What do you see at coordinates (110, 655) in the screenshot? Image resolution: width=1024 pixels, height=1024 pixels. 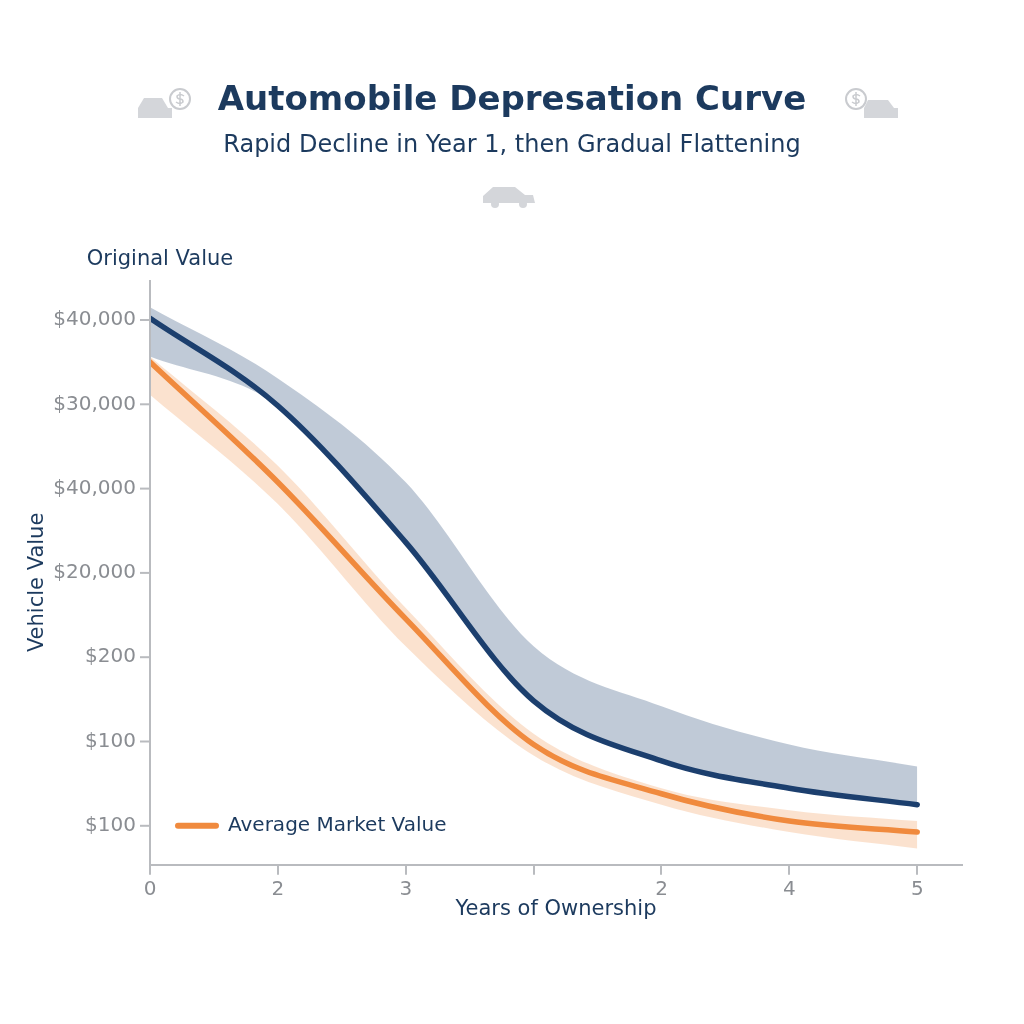 I see `text: $200` at bounding box center [110, 655].